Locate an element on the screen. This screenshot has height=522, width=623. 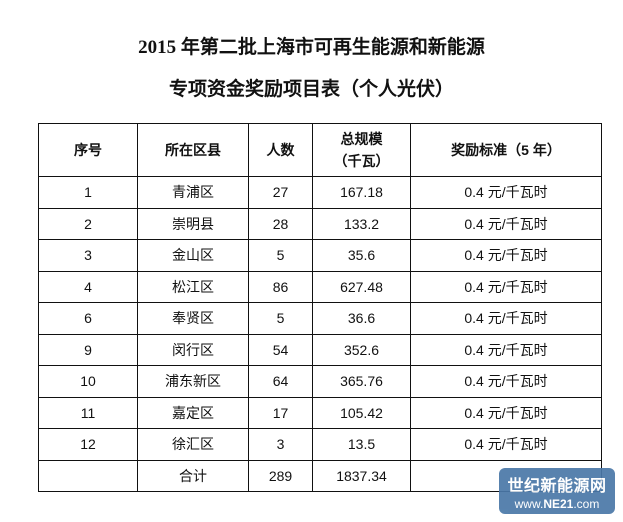
total-cell-index is located at coordinates (88, 475).